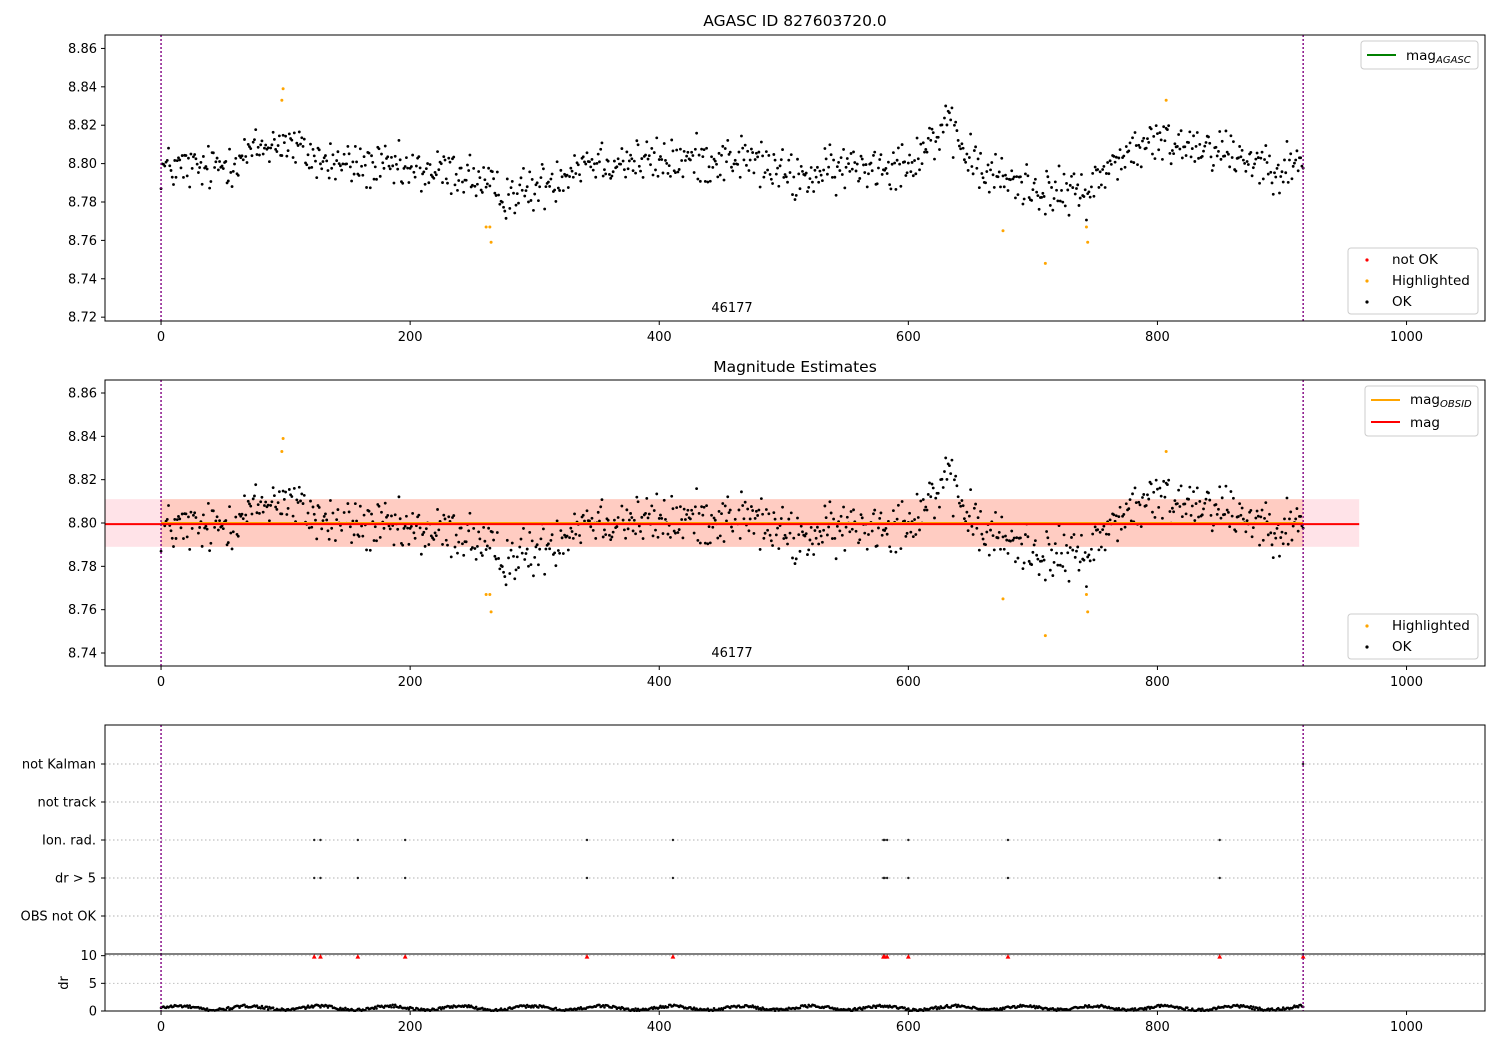 Image resolution: width=1500 pixels, height=1050 pixels. I want to click on legend-mag-obsid-label: magOBSID, so click(1441, 401).